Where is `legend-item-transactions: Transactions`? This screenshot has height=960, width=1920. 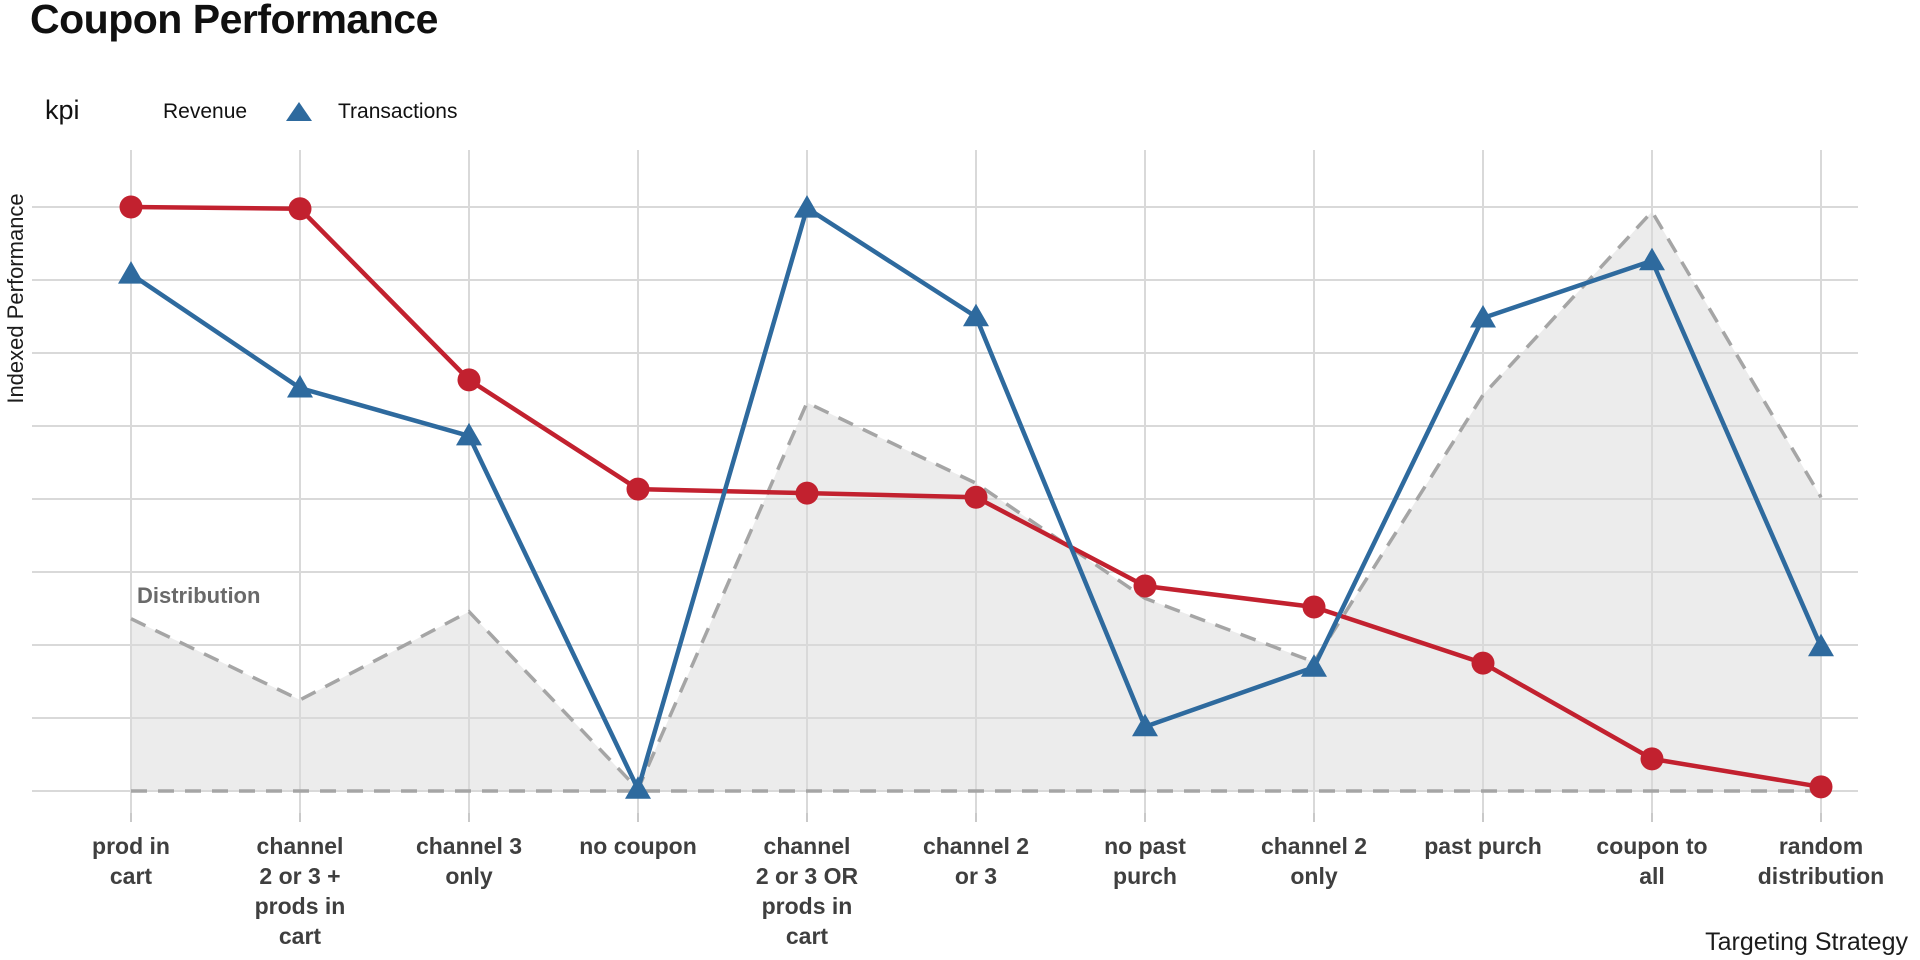
legend-item-transactions: Transactions is located at coordinates (398, 111).